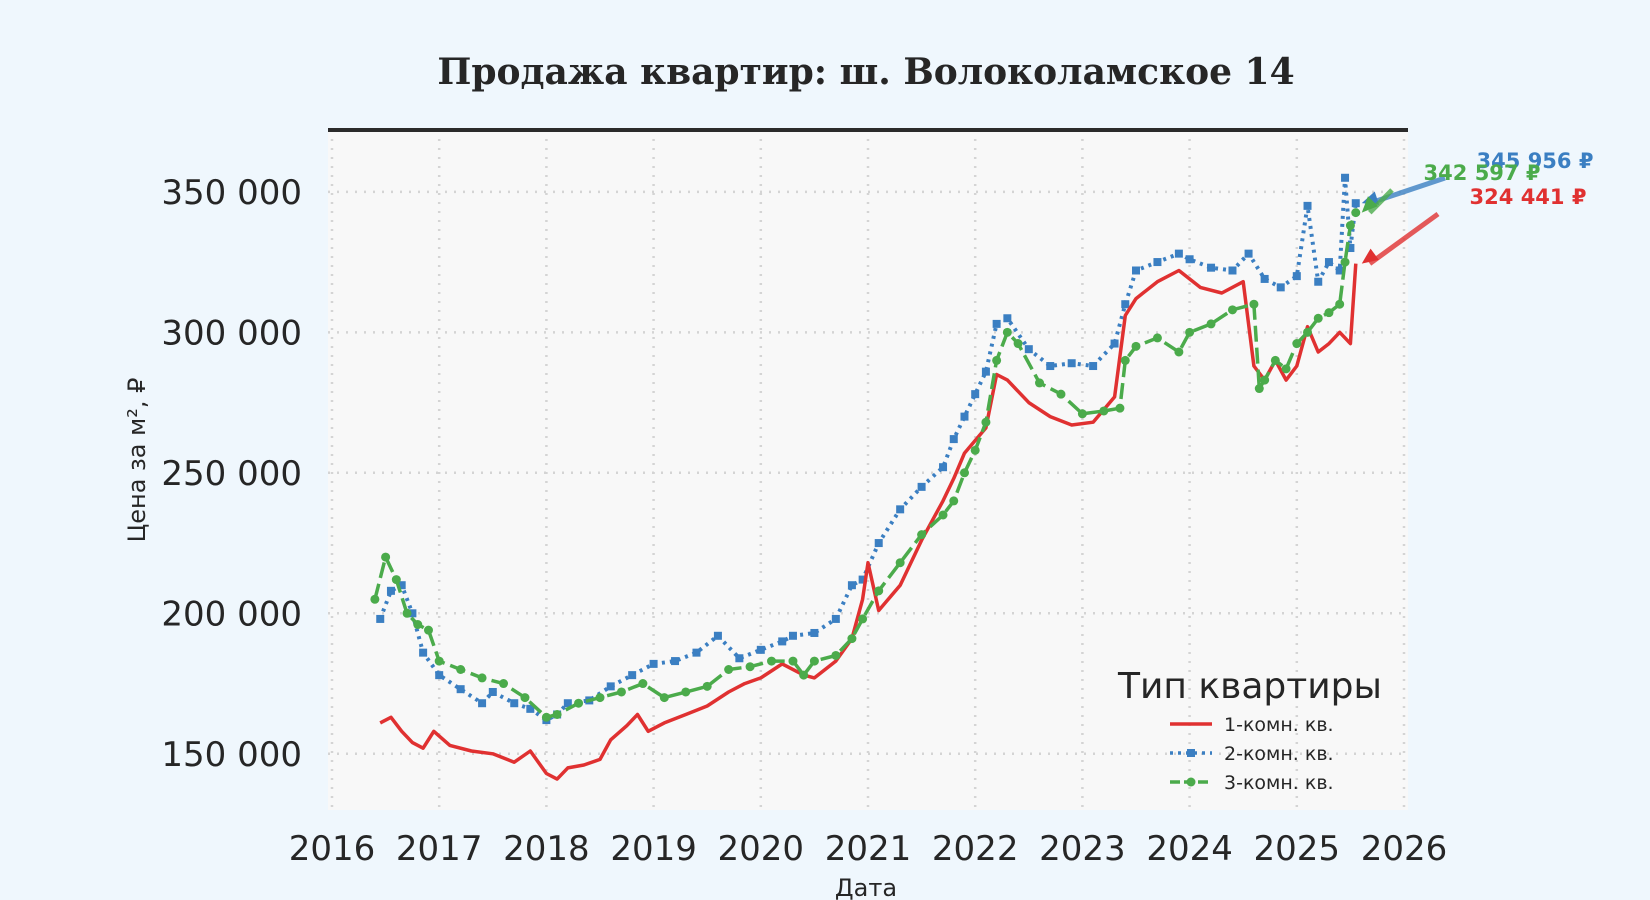 This screenshot has height=900, width=1650. What do you see at coordinates (1528, 197) in the screenshot?
I see `annotation-label: 324 441 ₽` at bounding box center [1528, 197].